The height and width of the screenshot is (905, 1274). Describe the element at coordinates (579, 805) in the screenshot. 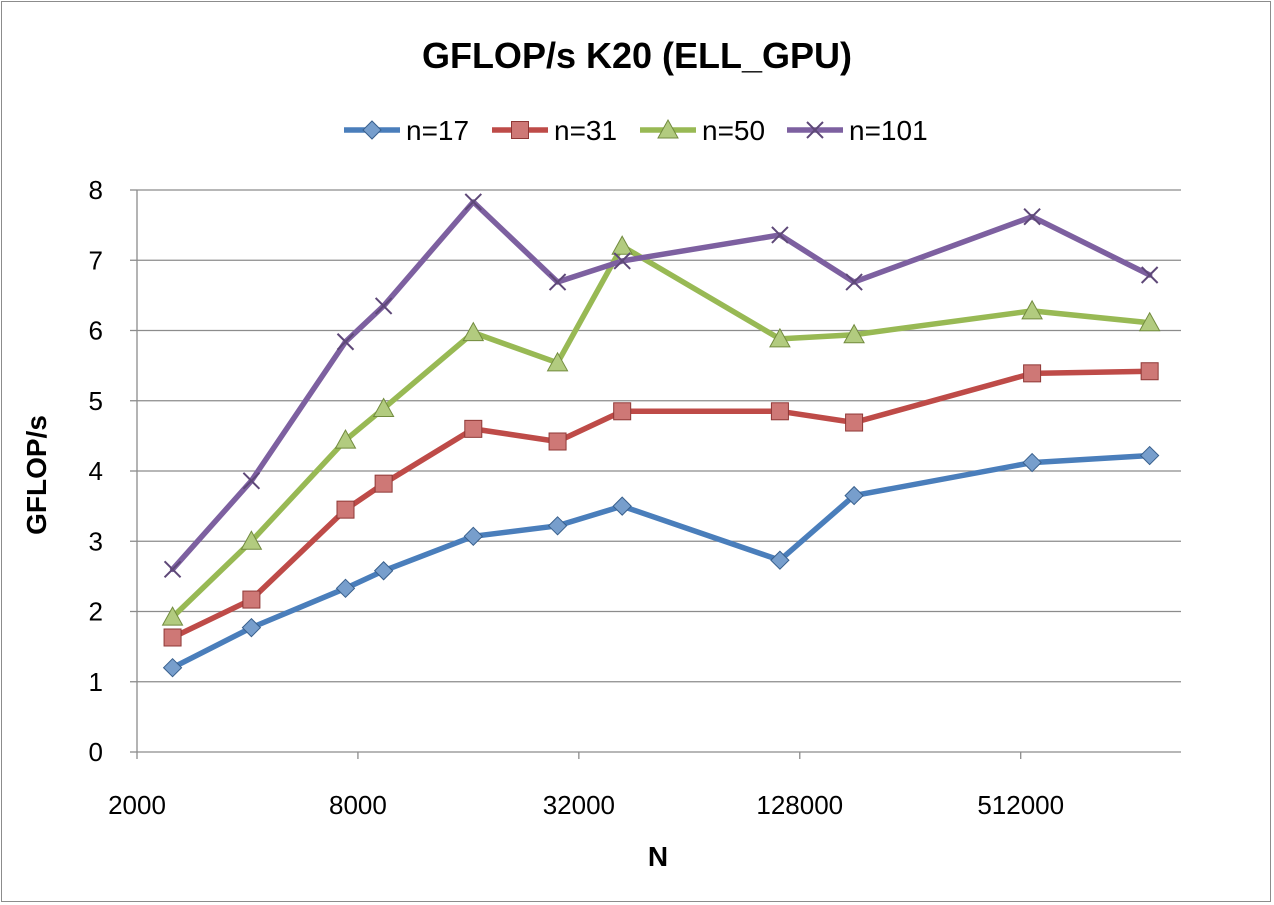

I see `x-tick-label: 32000` at that location.